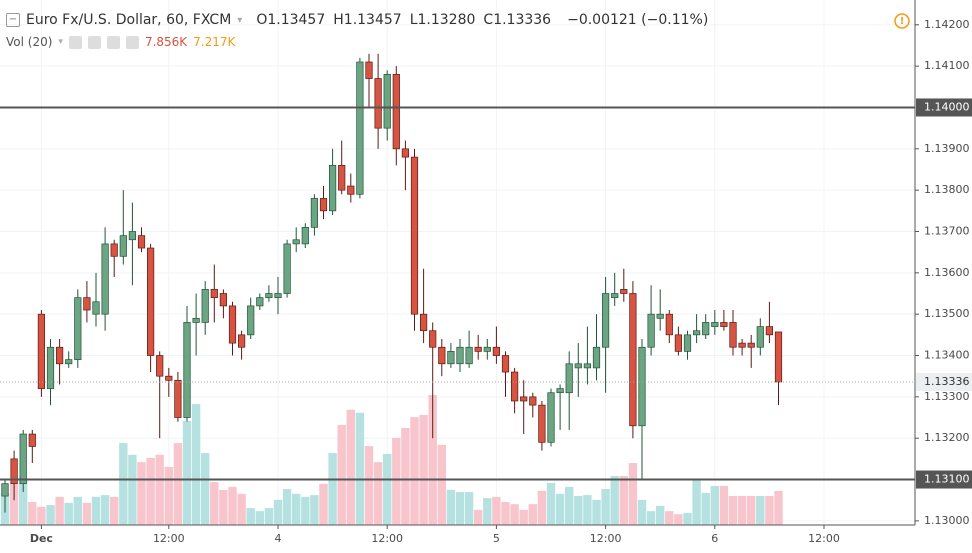 Image resolution: width=972 pixels, height=553 pixels. Describe the element at coordinates (132, 42) in the screenshot. I see `more-button` at that location.